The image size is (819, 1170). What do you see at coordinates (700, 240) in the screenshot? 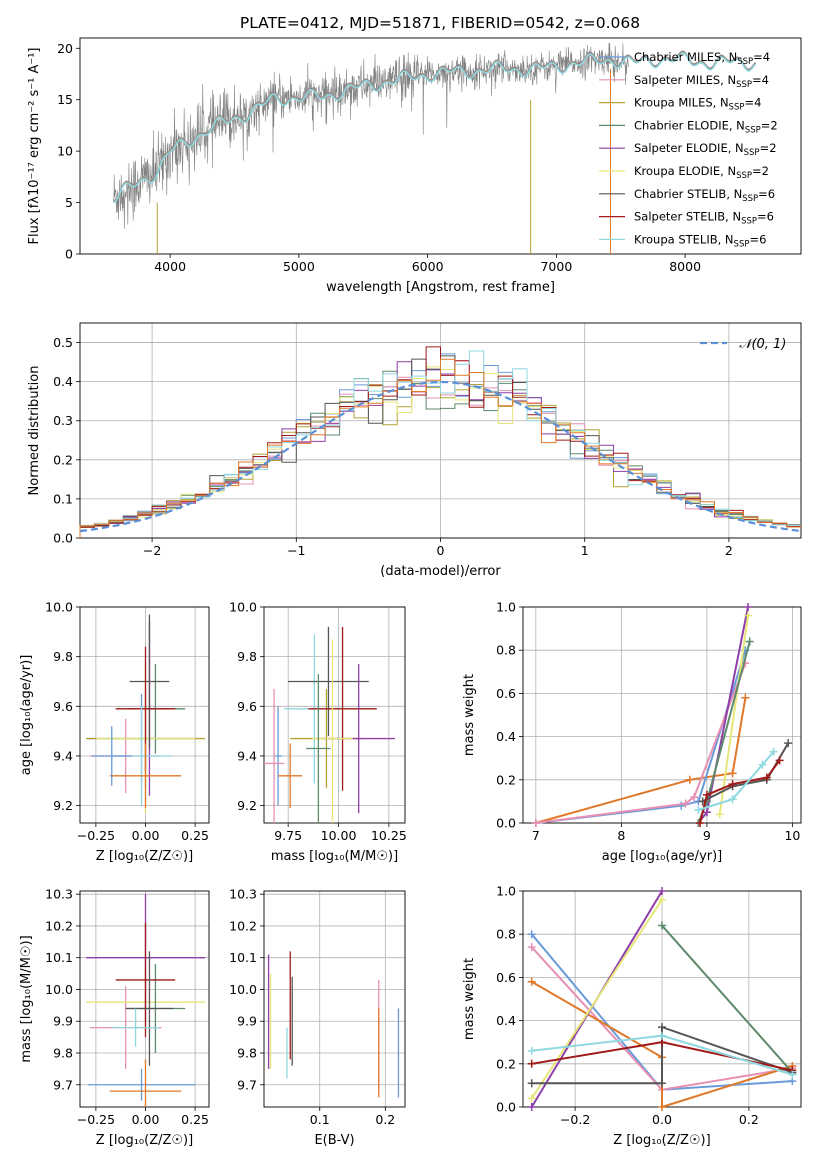
I see `legend-label: Kroupa STELIB, NSSP=6` at bounding box center [700, 240].